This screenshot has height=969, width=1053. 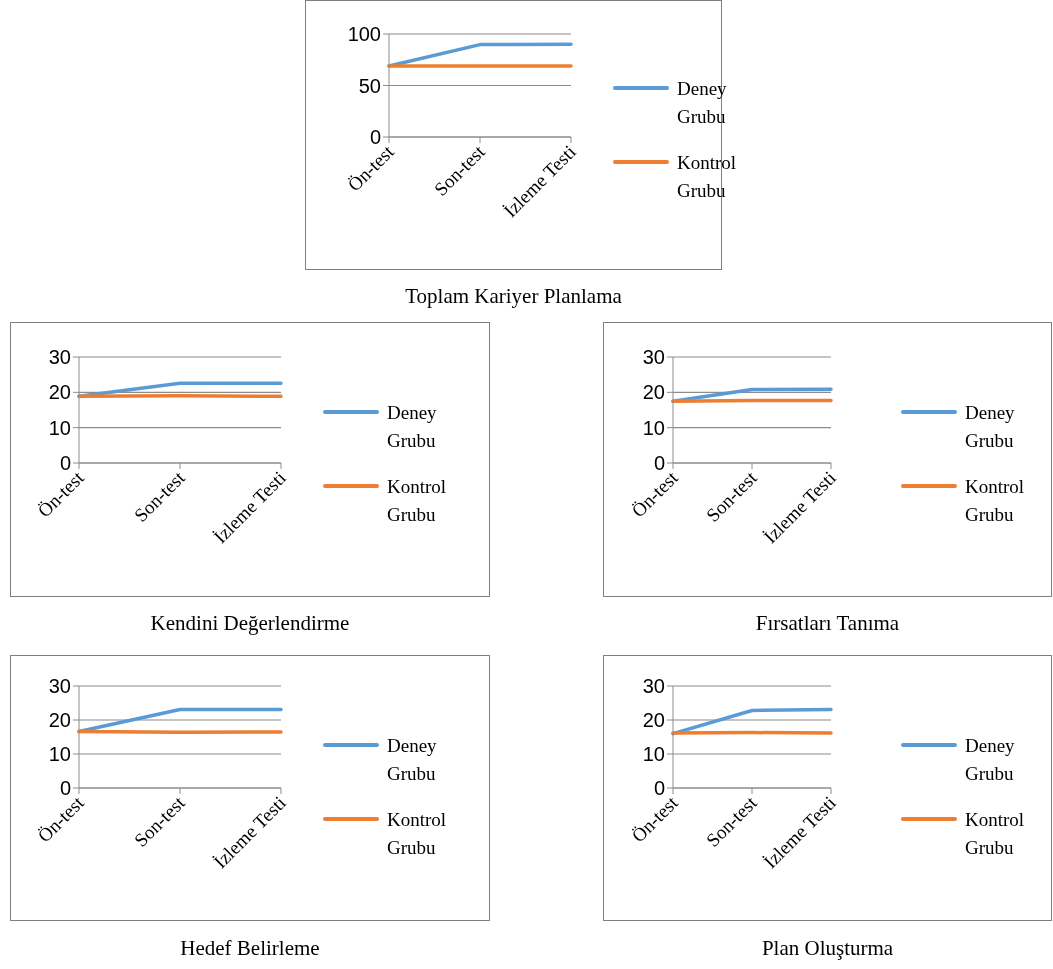 What do you see at coordinates (827, 623) in the screenshot?
I see `text: Fırsatları Tanıma` at bounding box center [827, 623].